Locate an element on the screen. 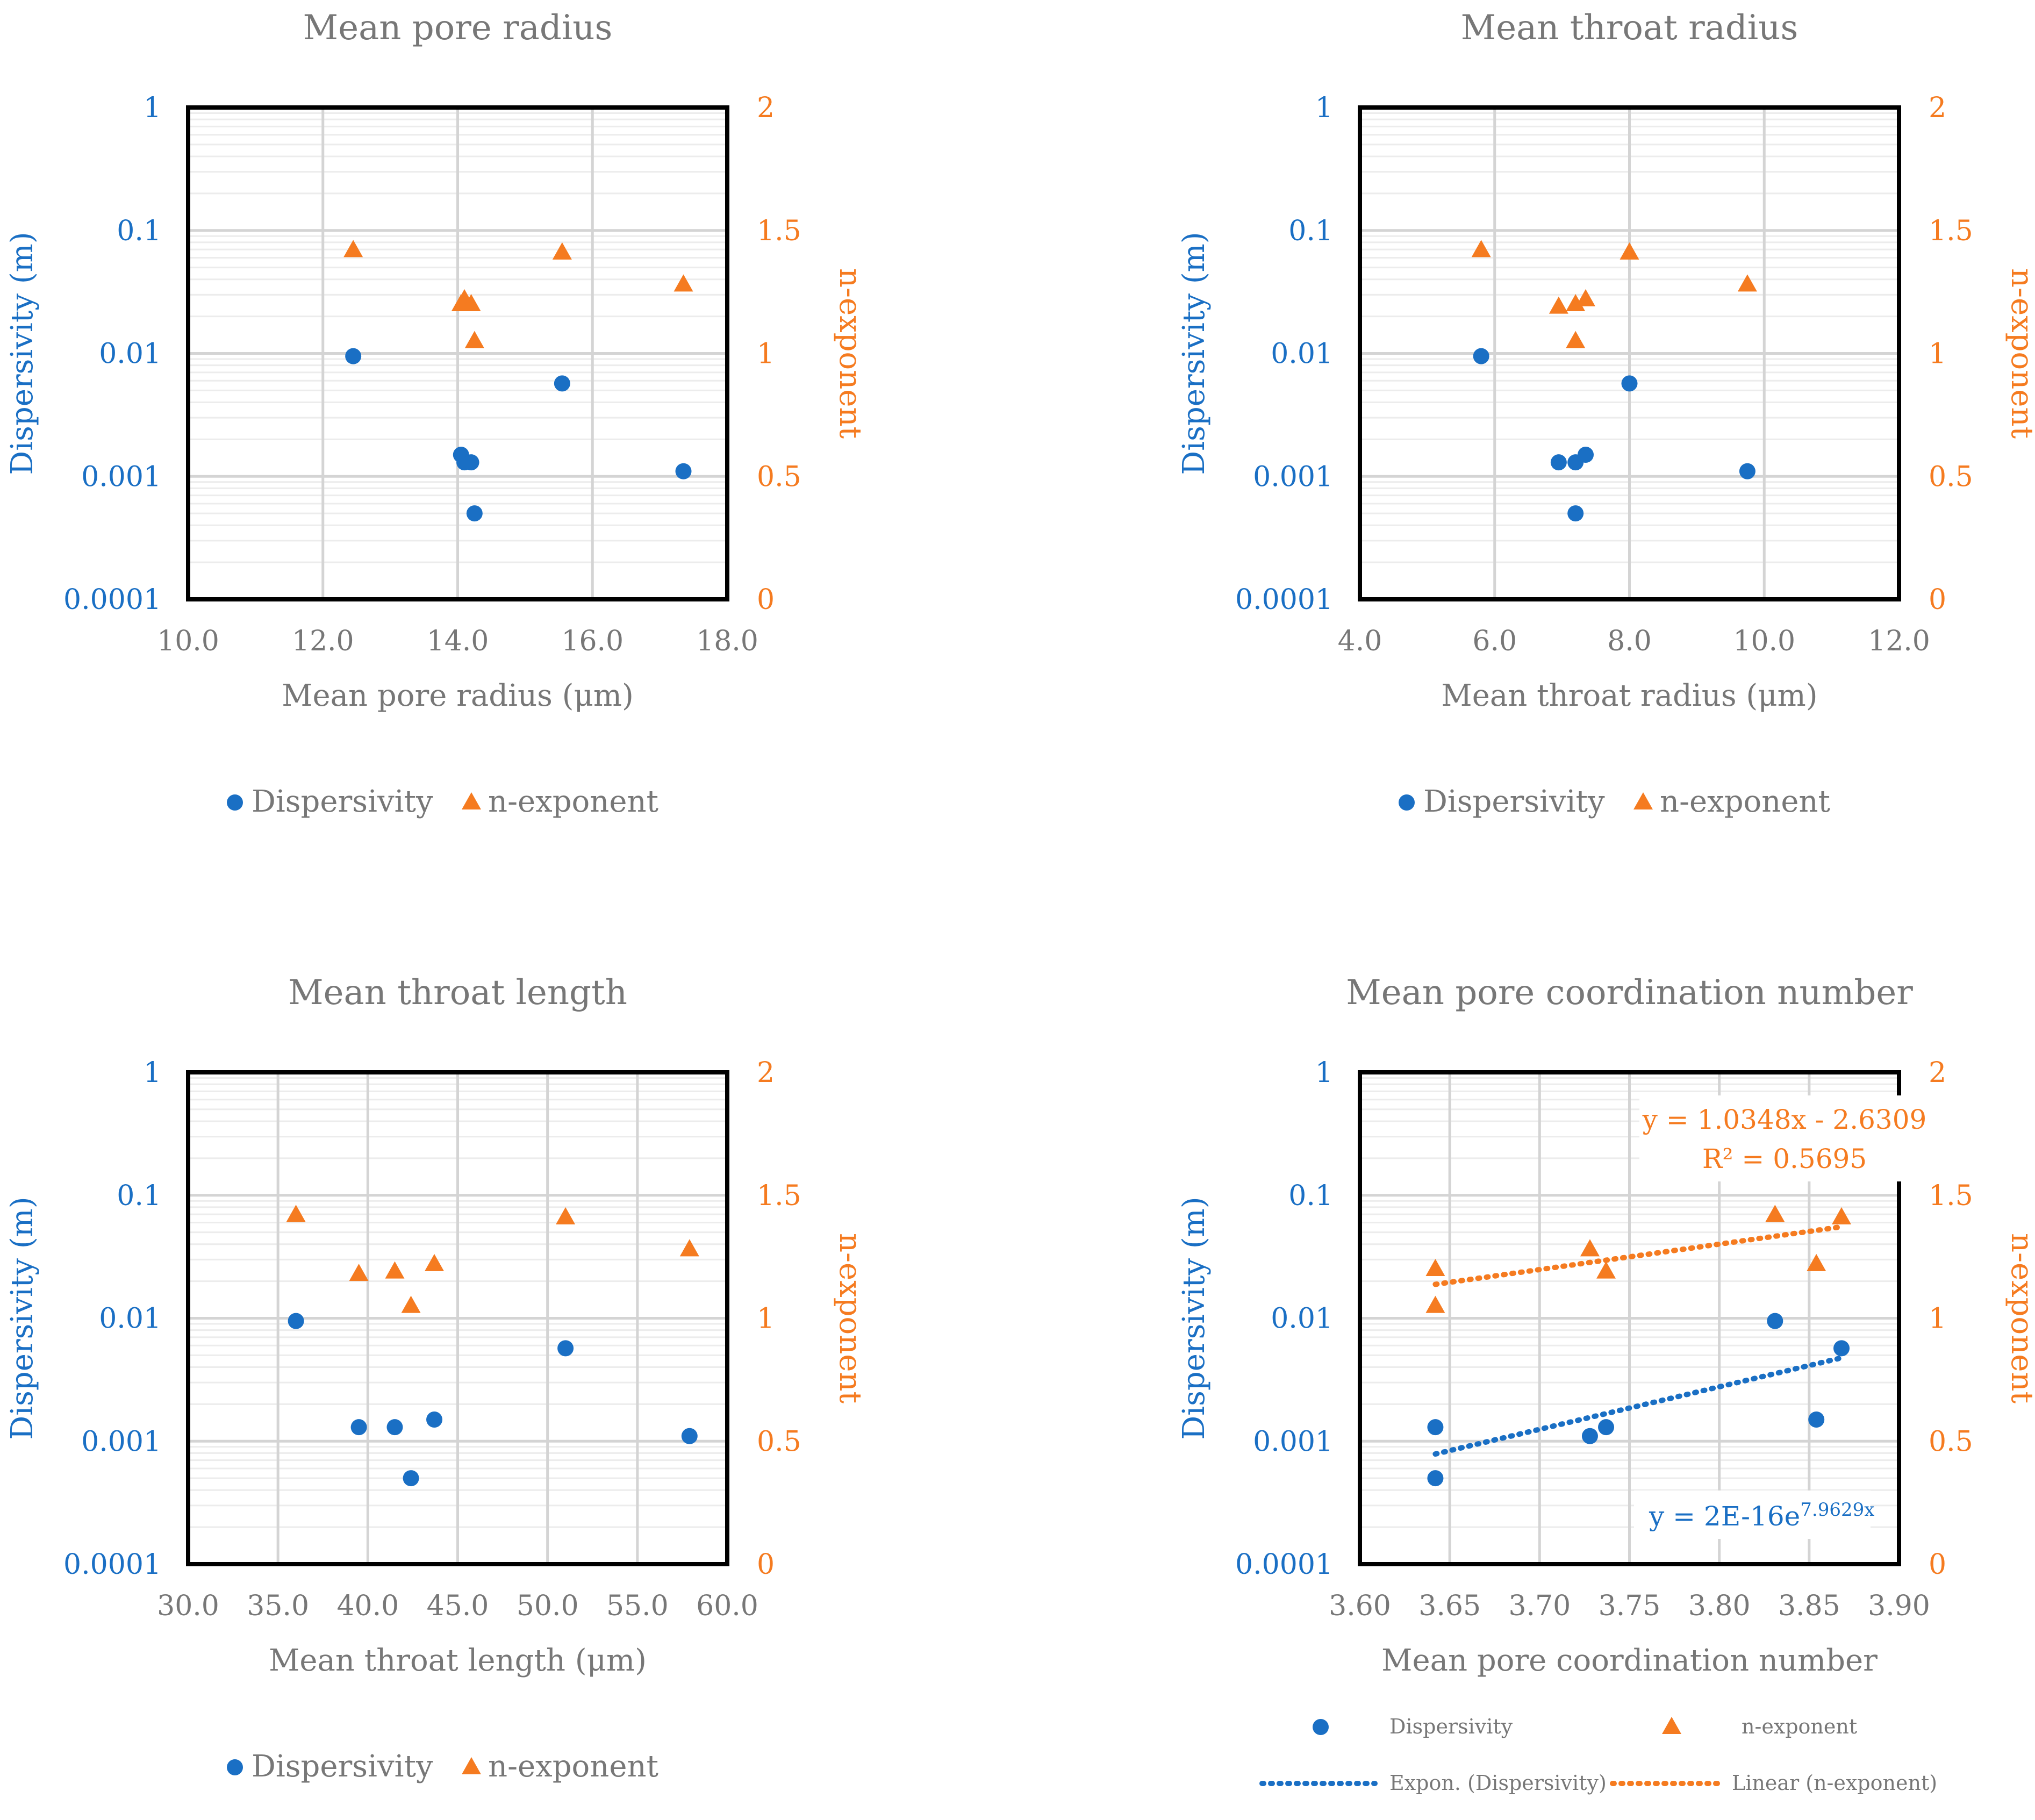 This screenshot has width=2035, height=1820. linear-equation-box is located at coordinates (1784, 1138).